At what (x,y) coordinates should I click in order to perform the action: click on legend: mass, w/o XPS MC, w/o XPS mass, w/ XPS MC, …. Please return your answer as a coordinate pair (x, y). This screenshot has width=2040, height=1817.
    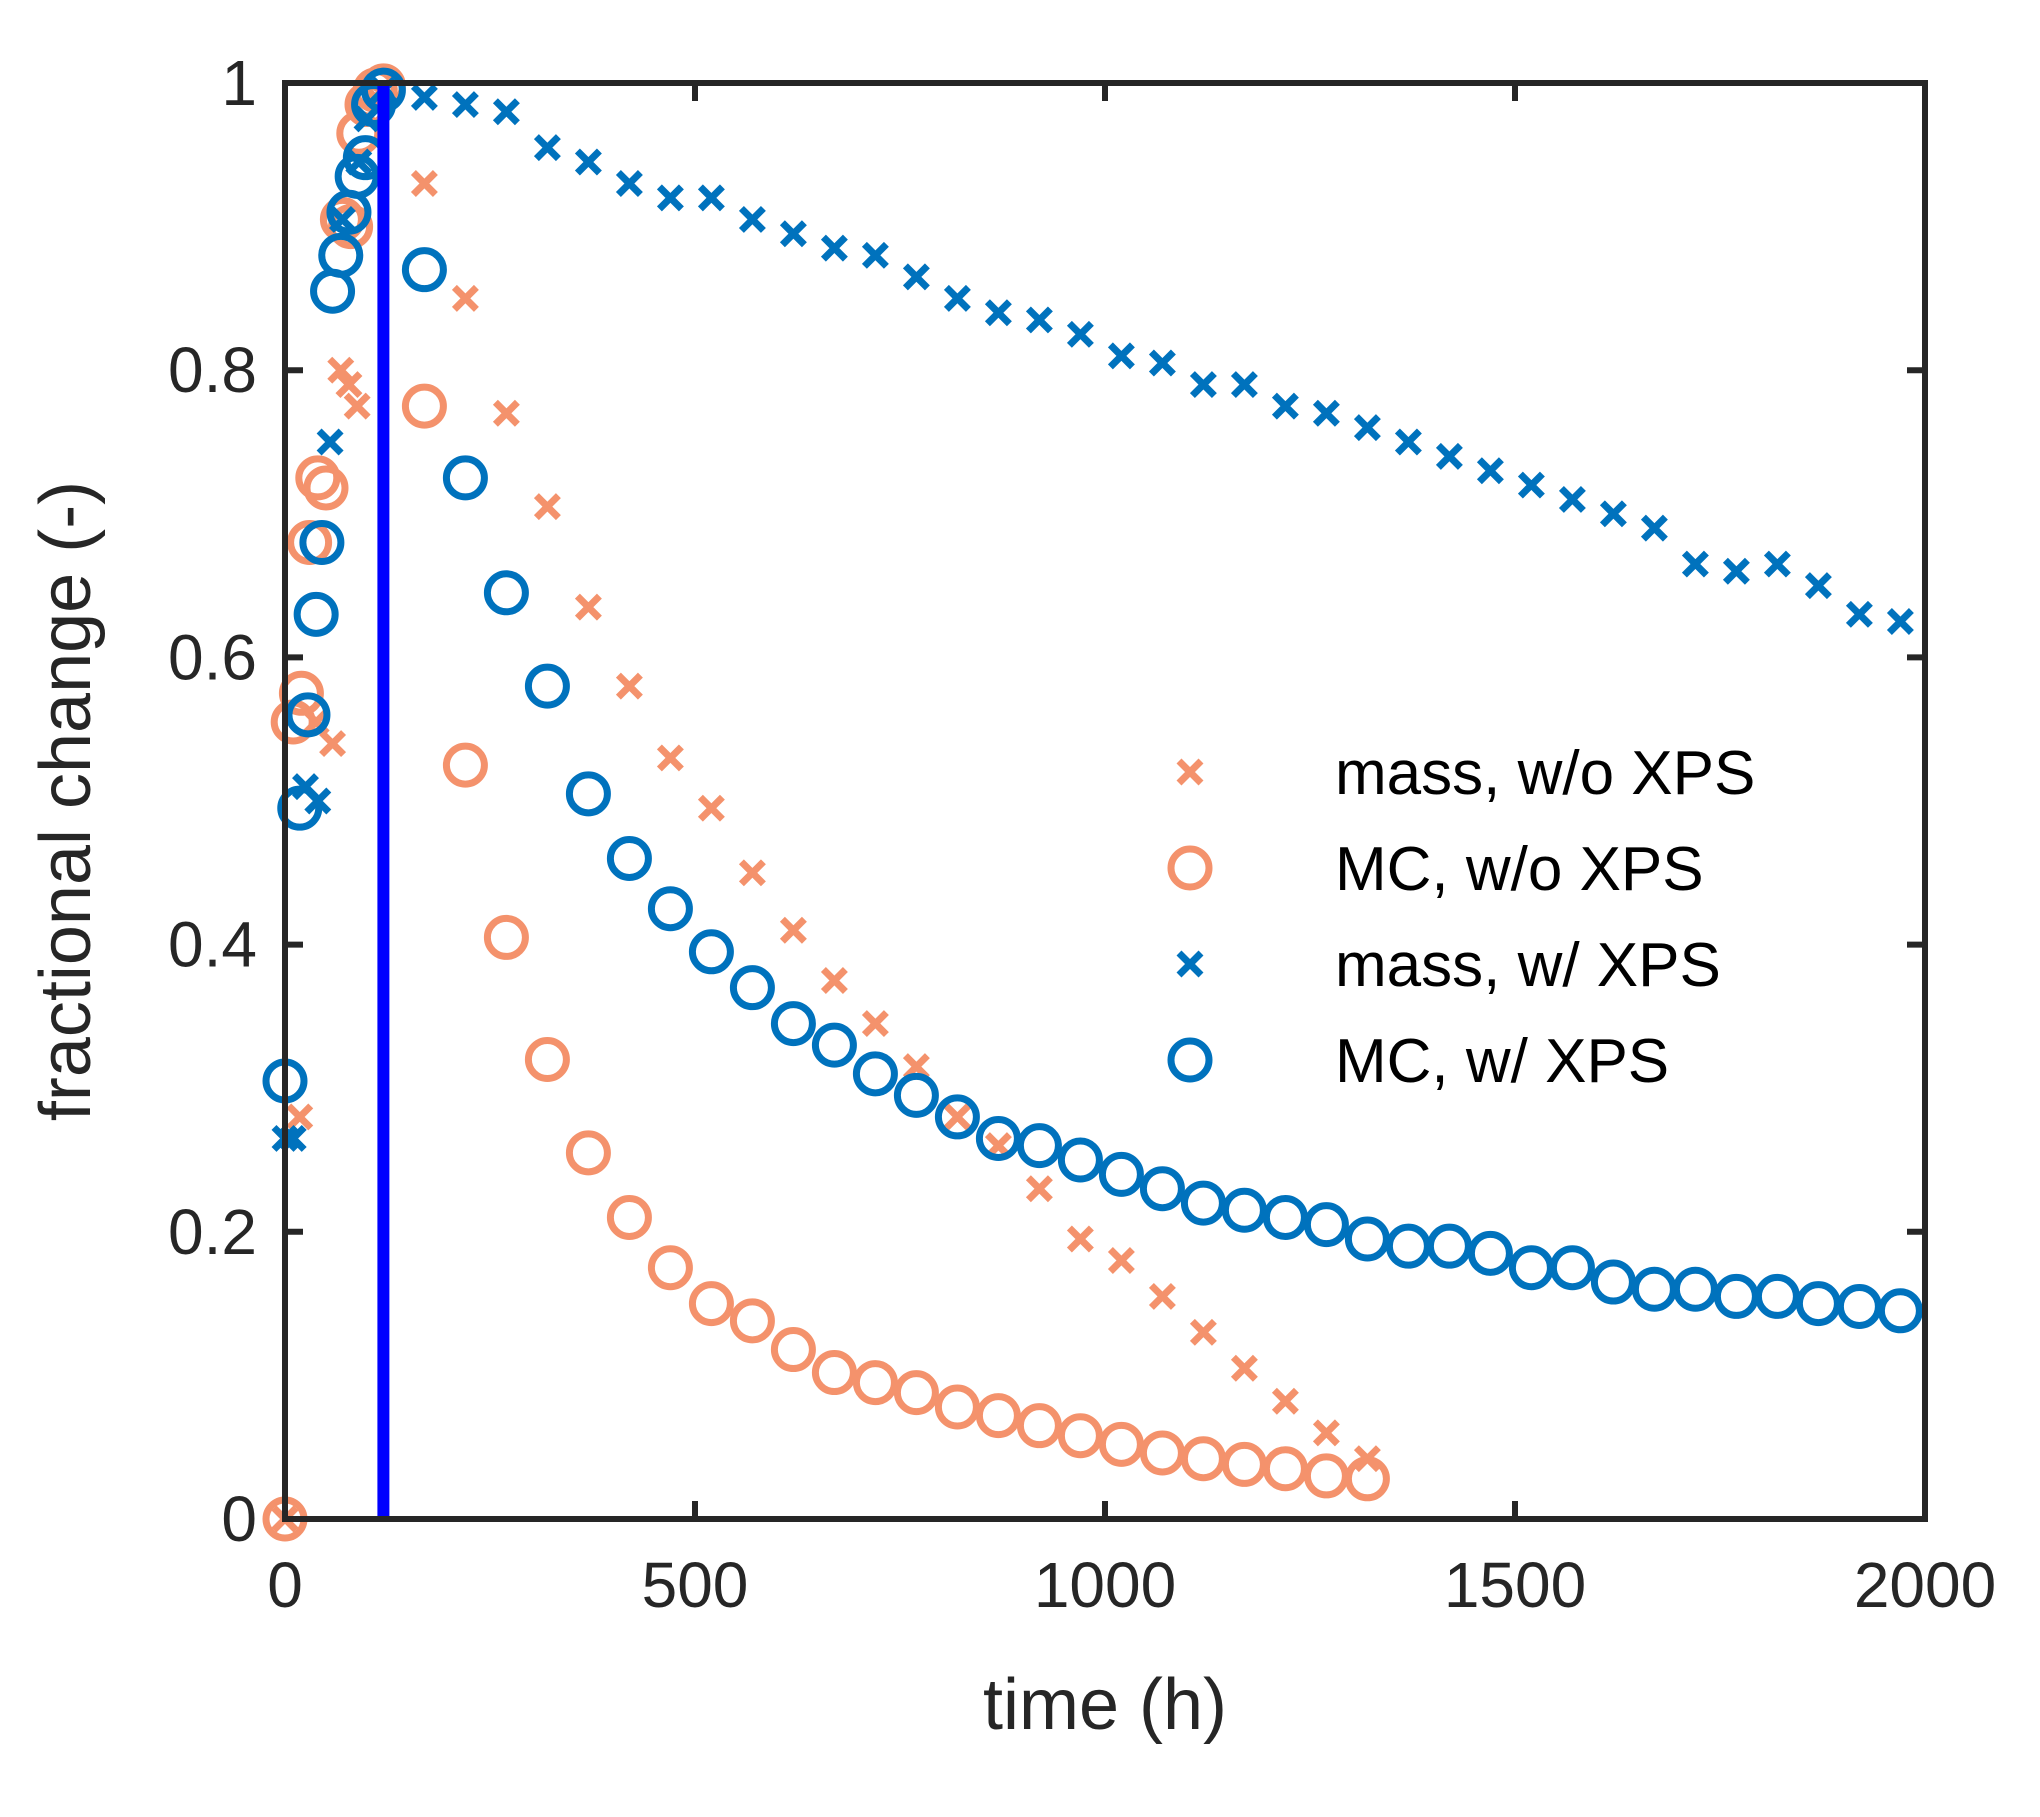
    Looking at the image, I should click on (1461, 917).